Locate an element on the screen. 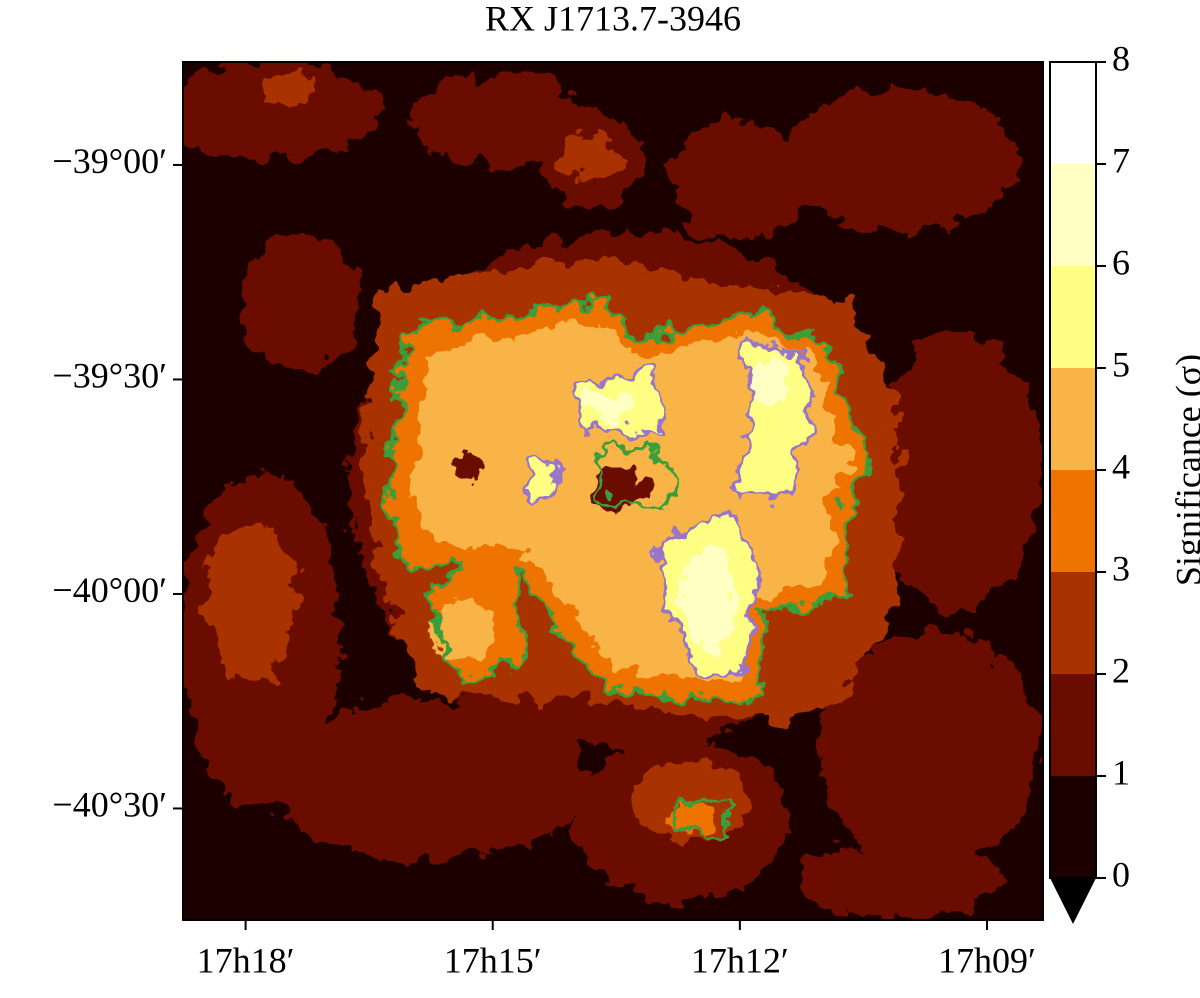 The width and height of the screenshot is (1200, 998). x-tick-label: 17h12′ is located at coordinates (740, 960).